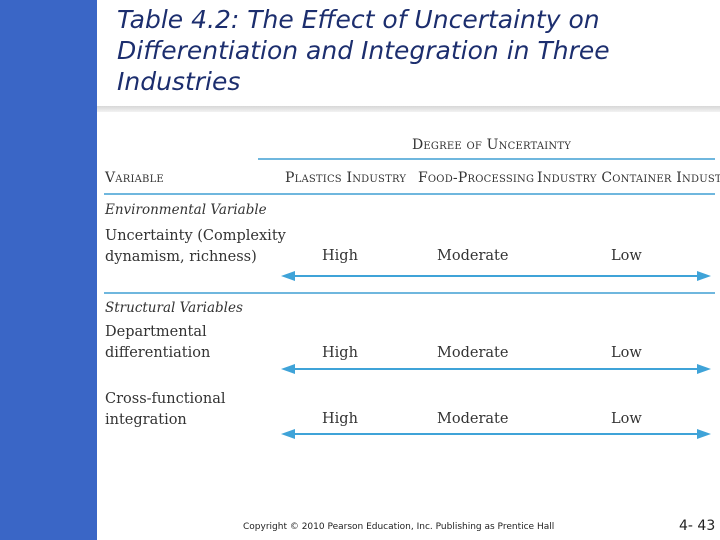 This screenshot has height=540, width=720. I want to click on row-label: differentiation, so click(158, 353).